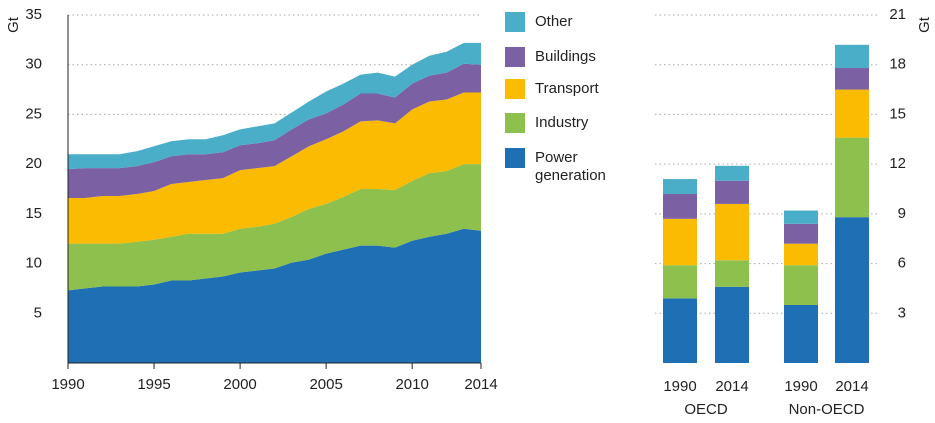 This screenshot has height=423, width=935. Describe the element at coordinates (33, 14) in the screenshot. I see `y-tick-label: 35` at that location.